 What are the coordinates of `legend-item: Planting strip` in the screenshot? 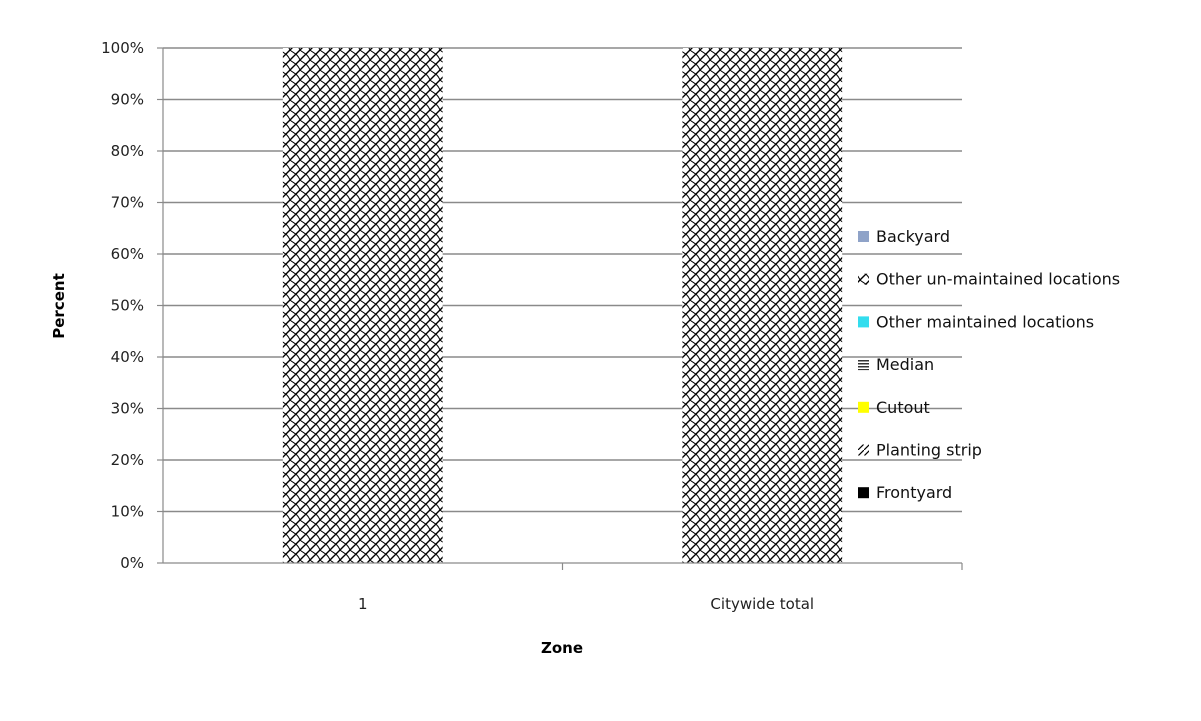 It's located at (920, 450).